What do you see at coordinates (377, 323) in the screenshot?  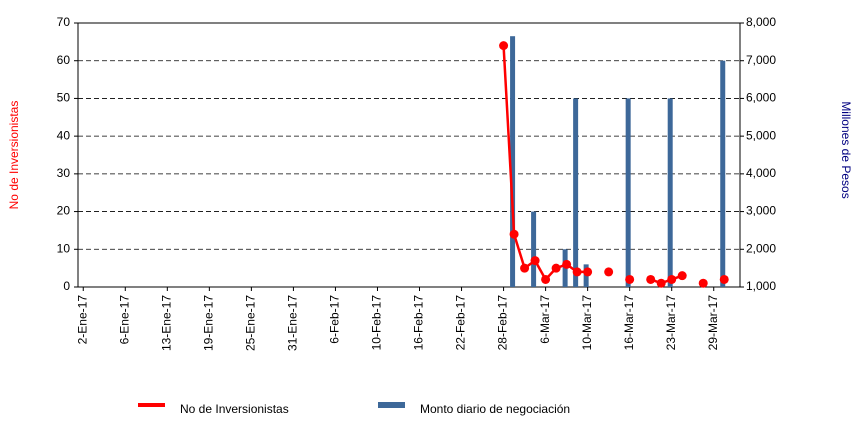 I see `x-tick-label: 10-Feb-17` at bounding box center [377, 323].